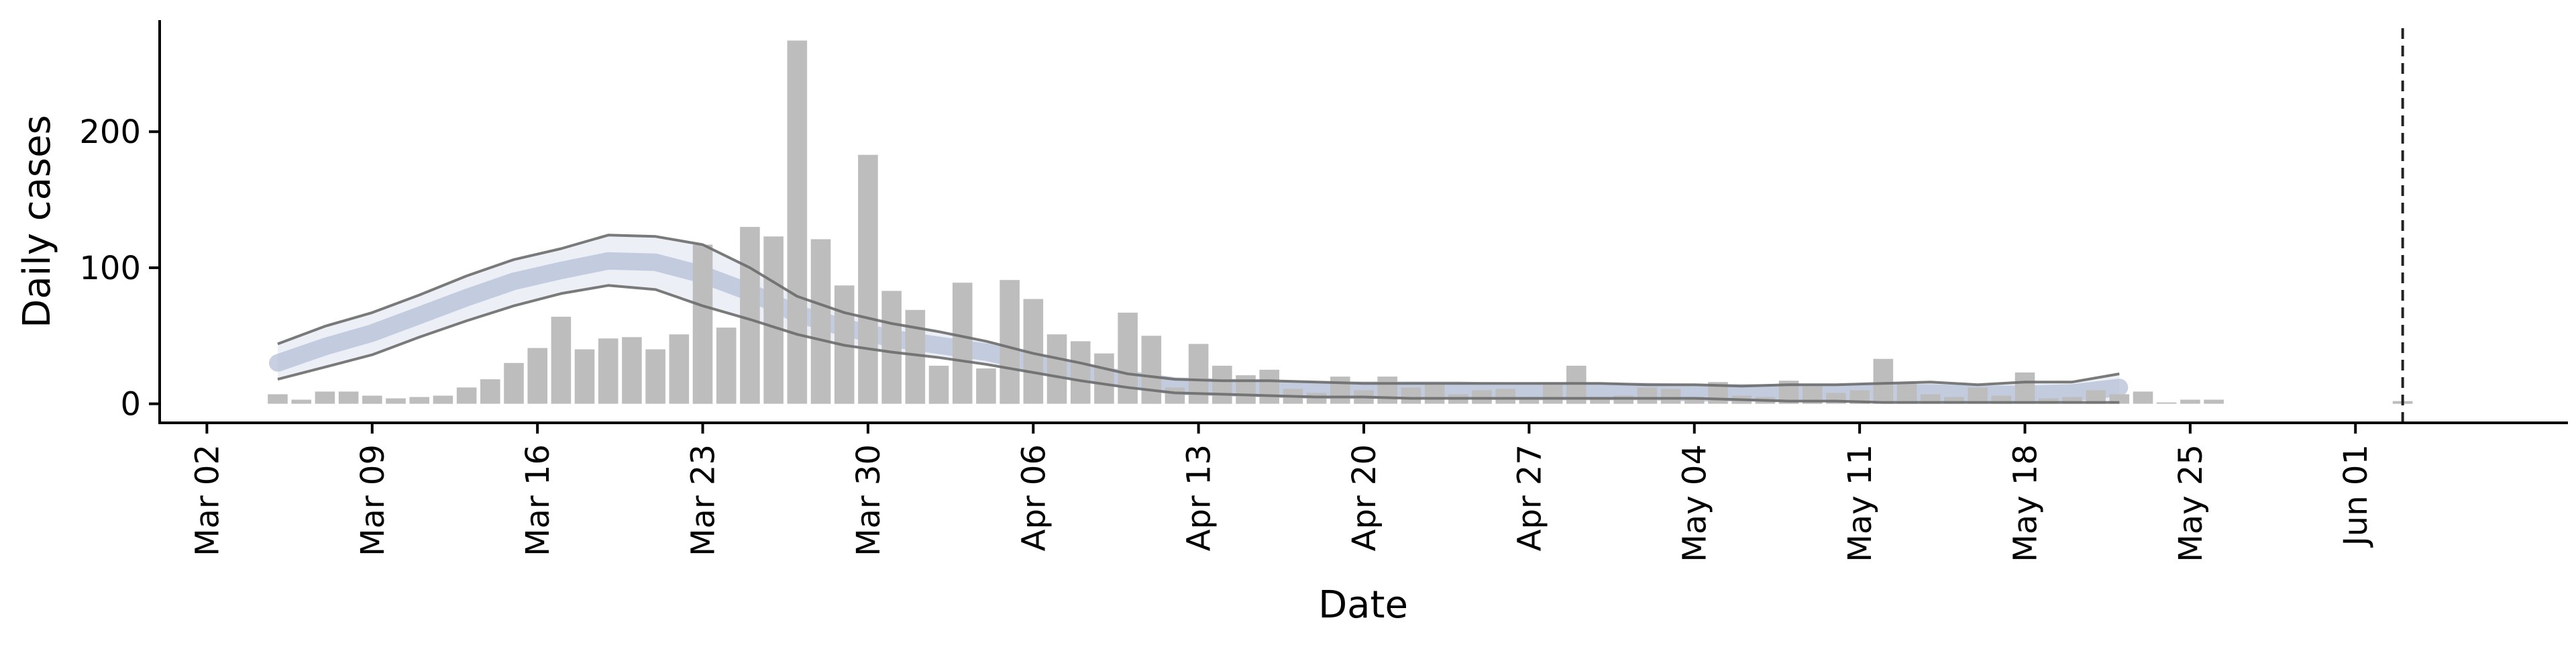 The height and width of the screenshot is (647, 2576). Describe the element at coordinates (1529, 497) in the screenshot. I see `x-tick-label: Apr 27` at that location.